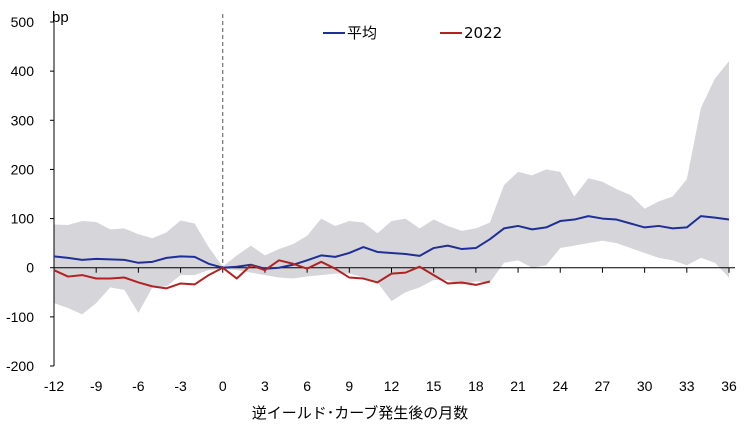 The height and width of the screenshot is (429, 744). I want to click on x-tick-label: 36, so click(729, 386).